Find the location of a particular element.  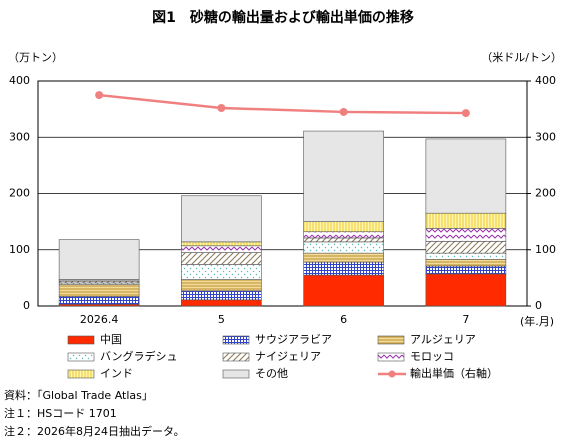

y2-axis-label: （米ドル/トン） is located at coordinates (521, 57).